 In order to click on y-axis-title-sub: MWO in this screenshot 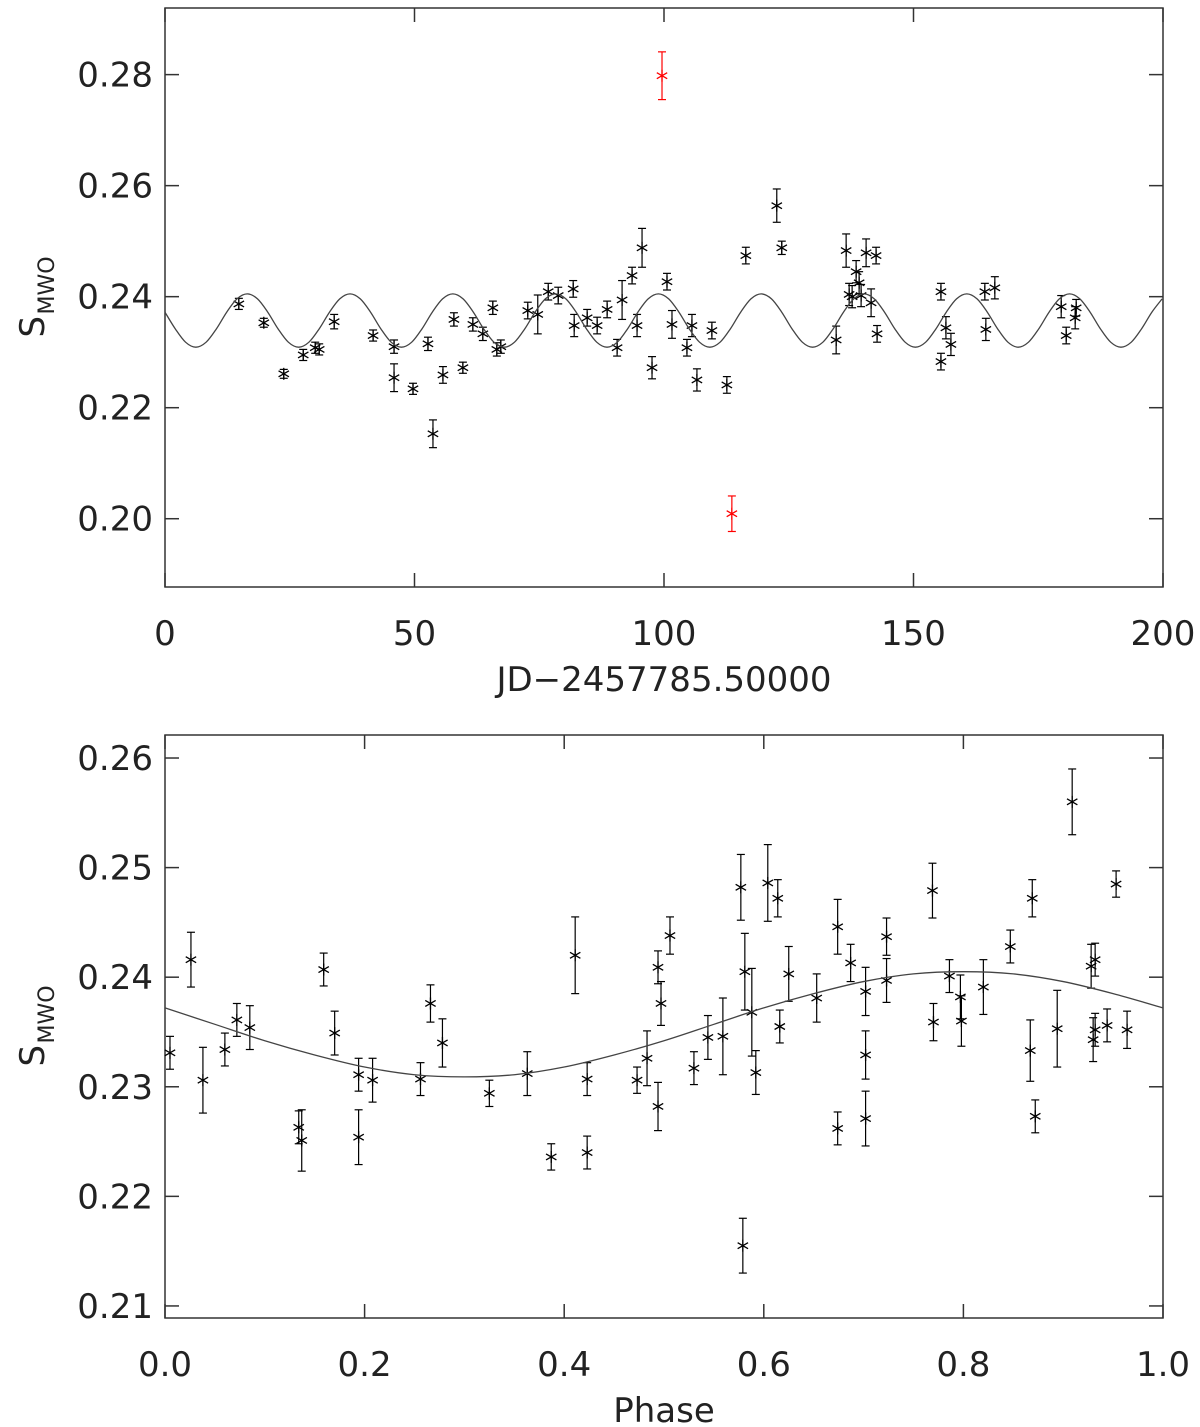, I will do `click(47, 1014)`.